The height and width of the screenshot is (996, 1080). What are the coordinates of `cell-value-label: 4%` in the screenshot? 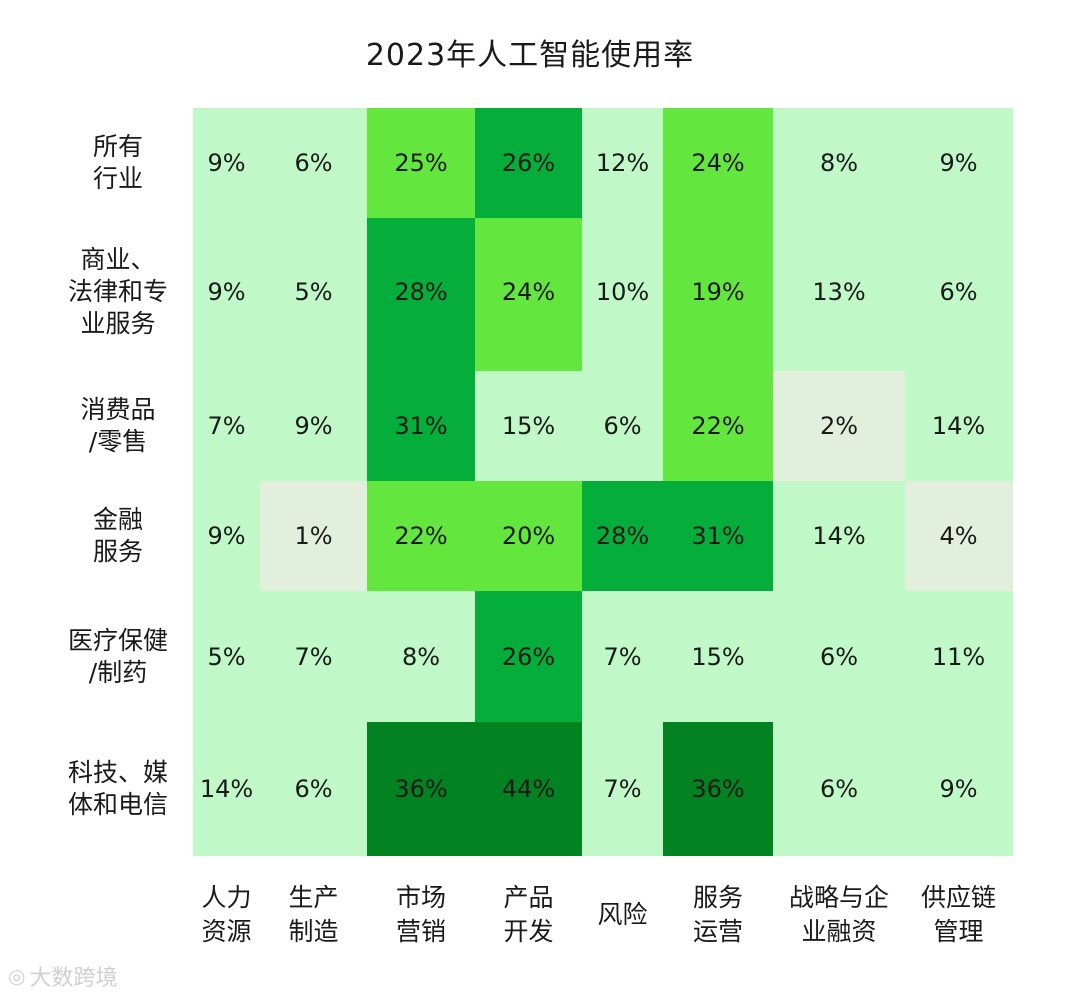 It's located at (958, 536).